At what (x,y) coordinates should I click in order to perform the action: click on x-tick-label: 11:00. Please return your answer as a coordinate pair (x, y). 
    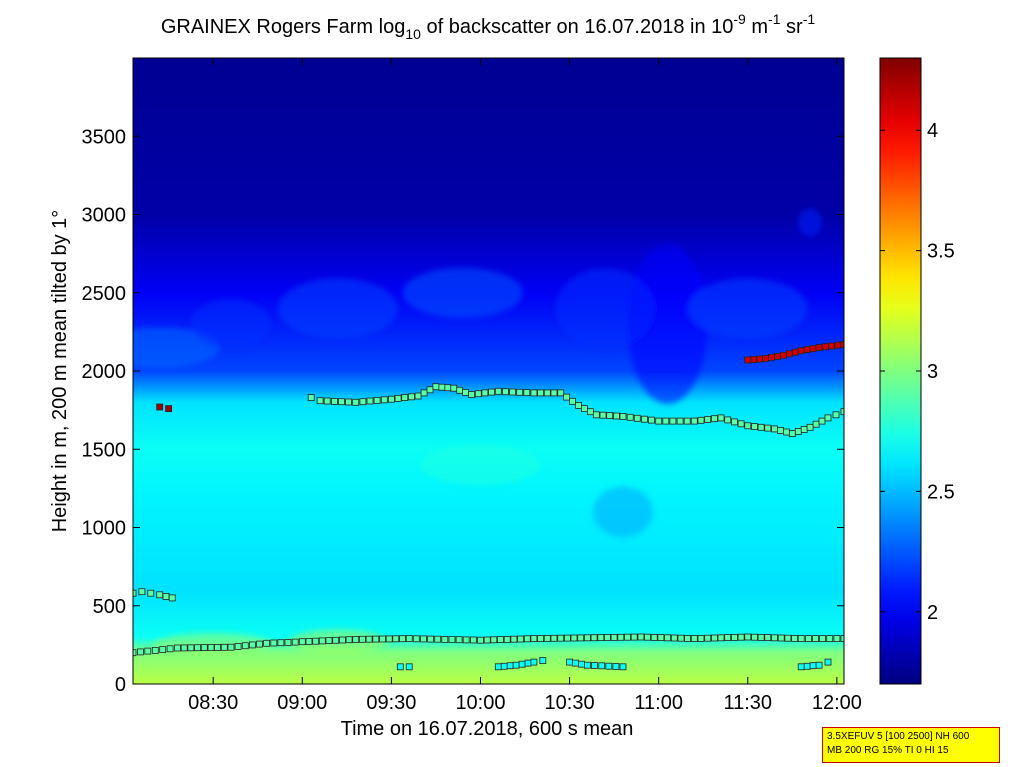
    Looking at the image, I should click on (658, 703).